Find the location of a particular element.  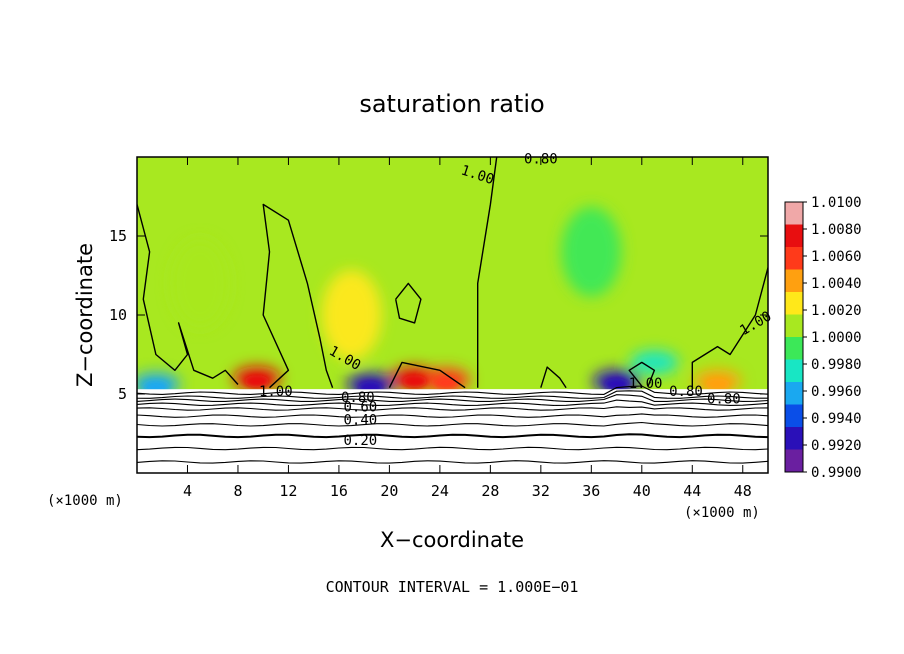

colorbar-label: 1.0100 is located at coordinates (836, 203).